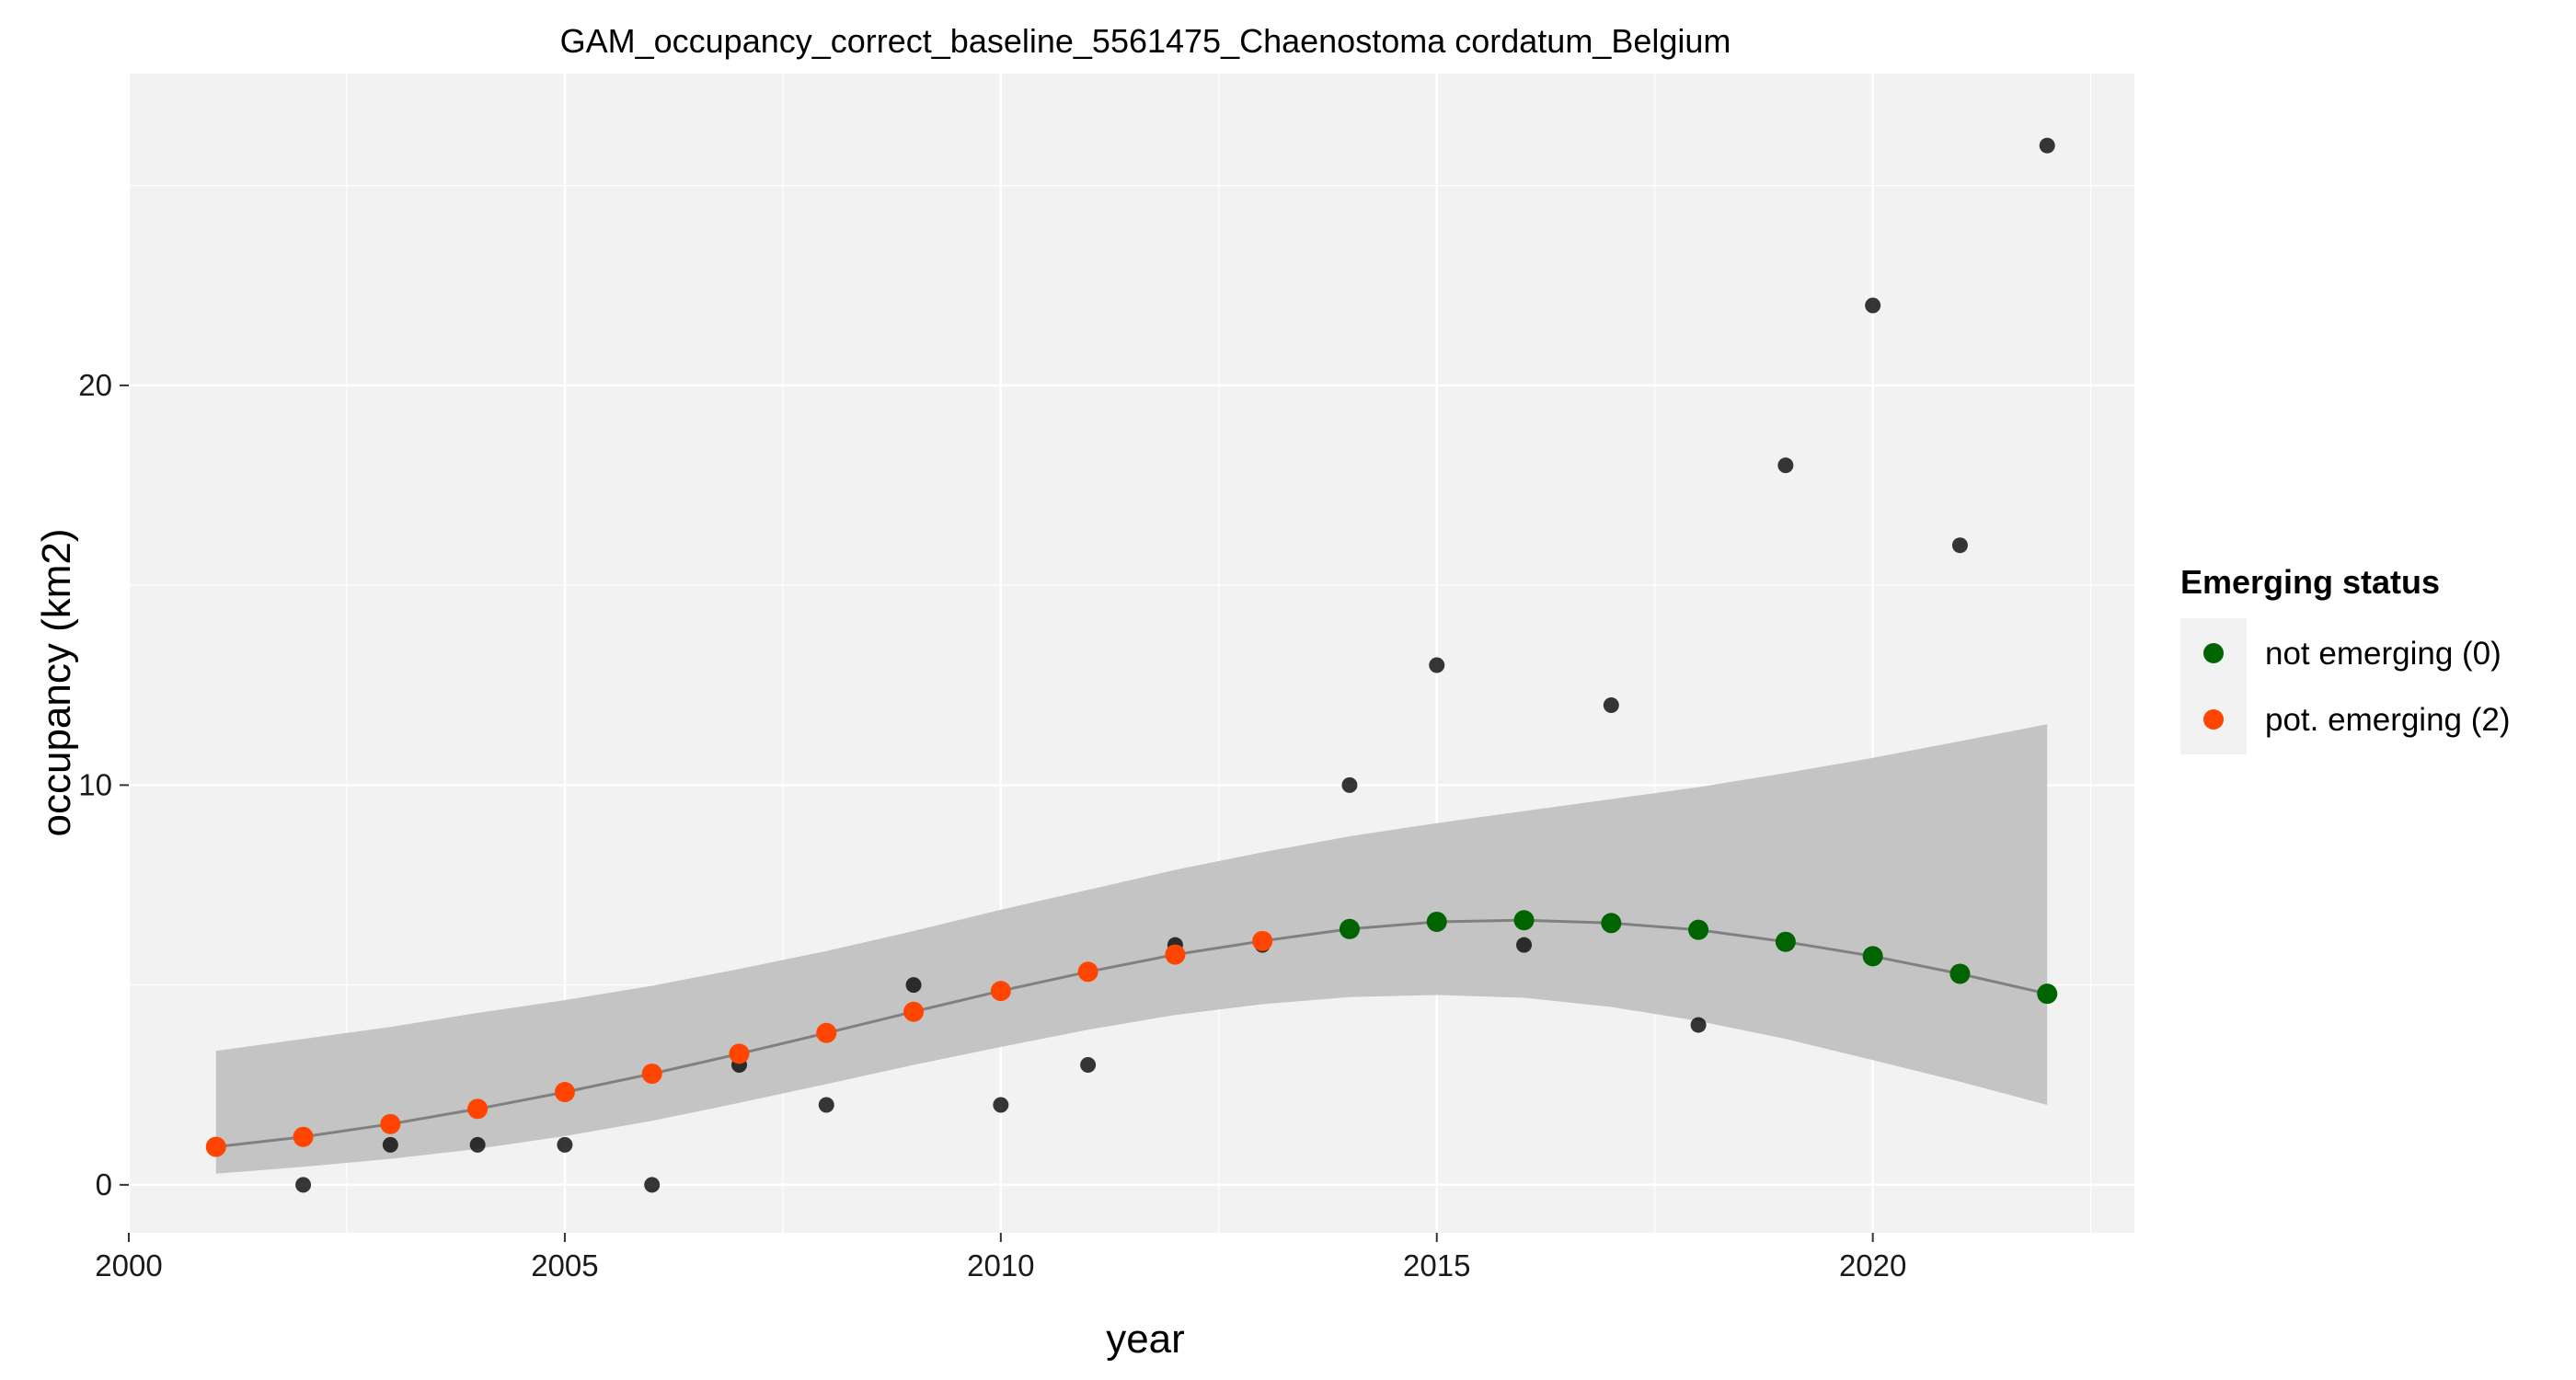 This screenshot has width=2576, height=1380. I want to click on y-tick-labels: 0 10 20, so click(95, 785).